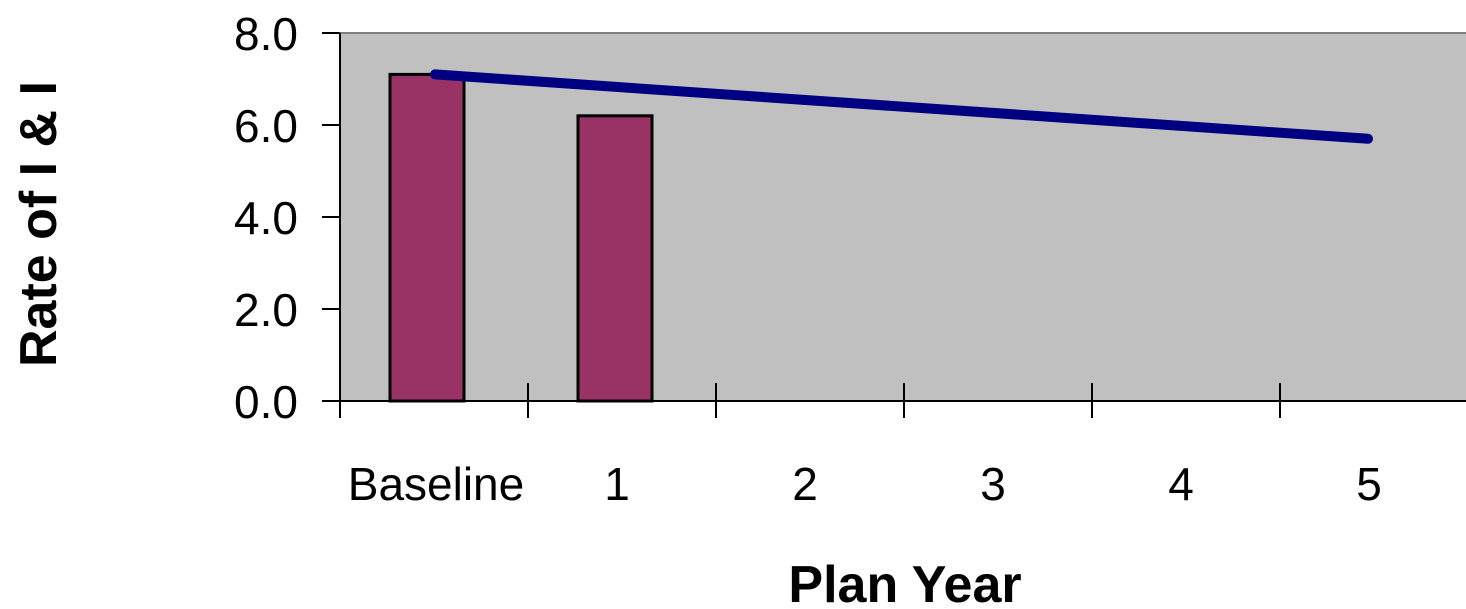 Image resolution: width=1466 pixels, height=609 pixels. I want to click on trend-line-layer, so click(901, 106).